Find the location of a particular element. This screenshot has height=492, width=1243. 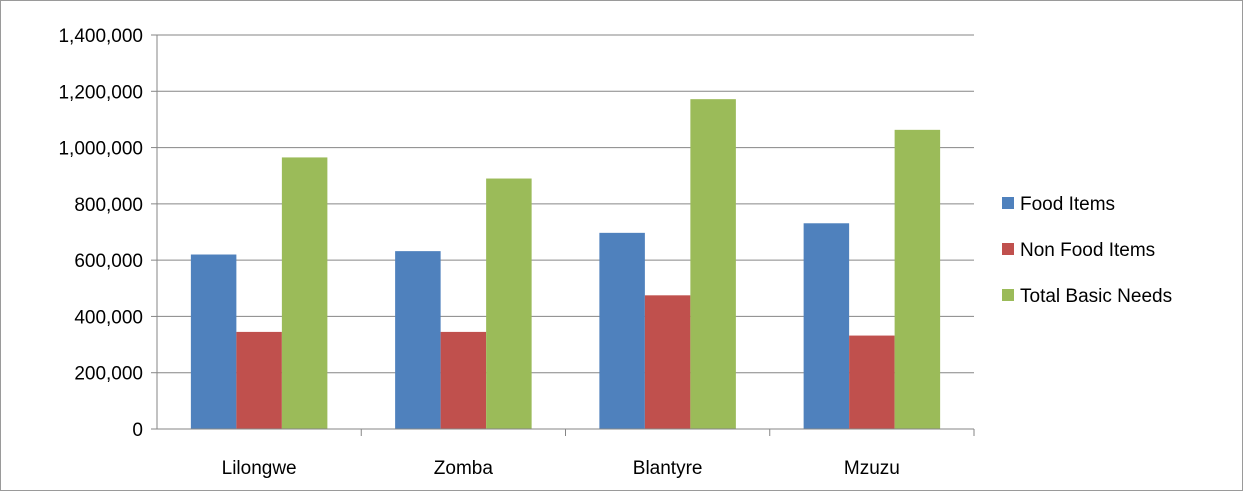

y-tick-label: 400,000 is located at coordinates (108, 317).